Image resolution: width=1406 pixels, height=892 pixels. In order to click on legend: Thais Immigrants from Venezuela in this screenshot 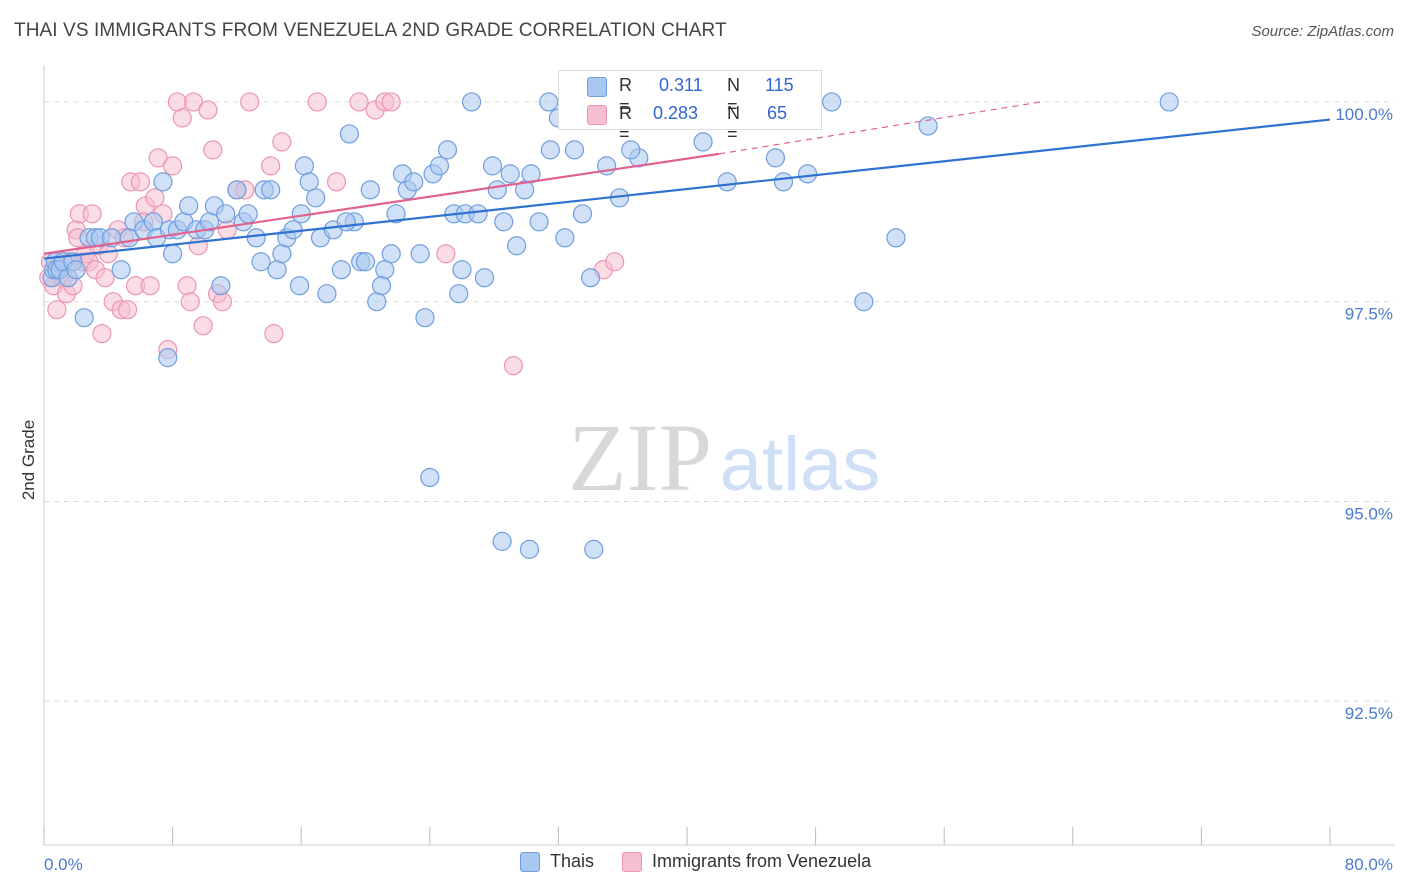, I will do `click(709, 861)`.